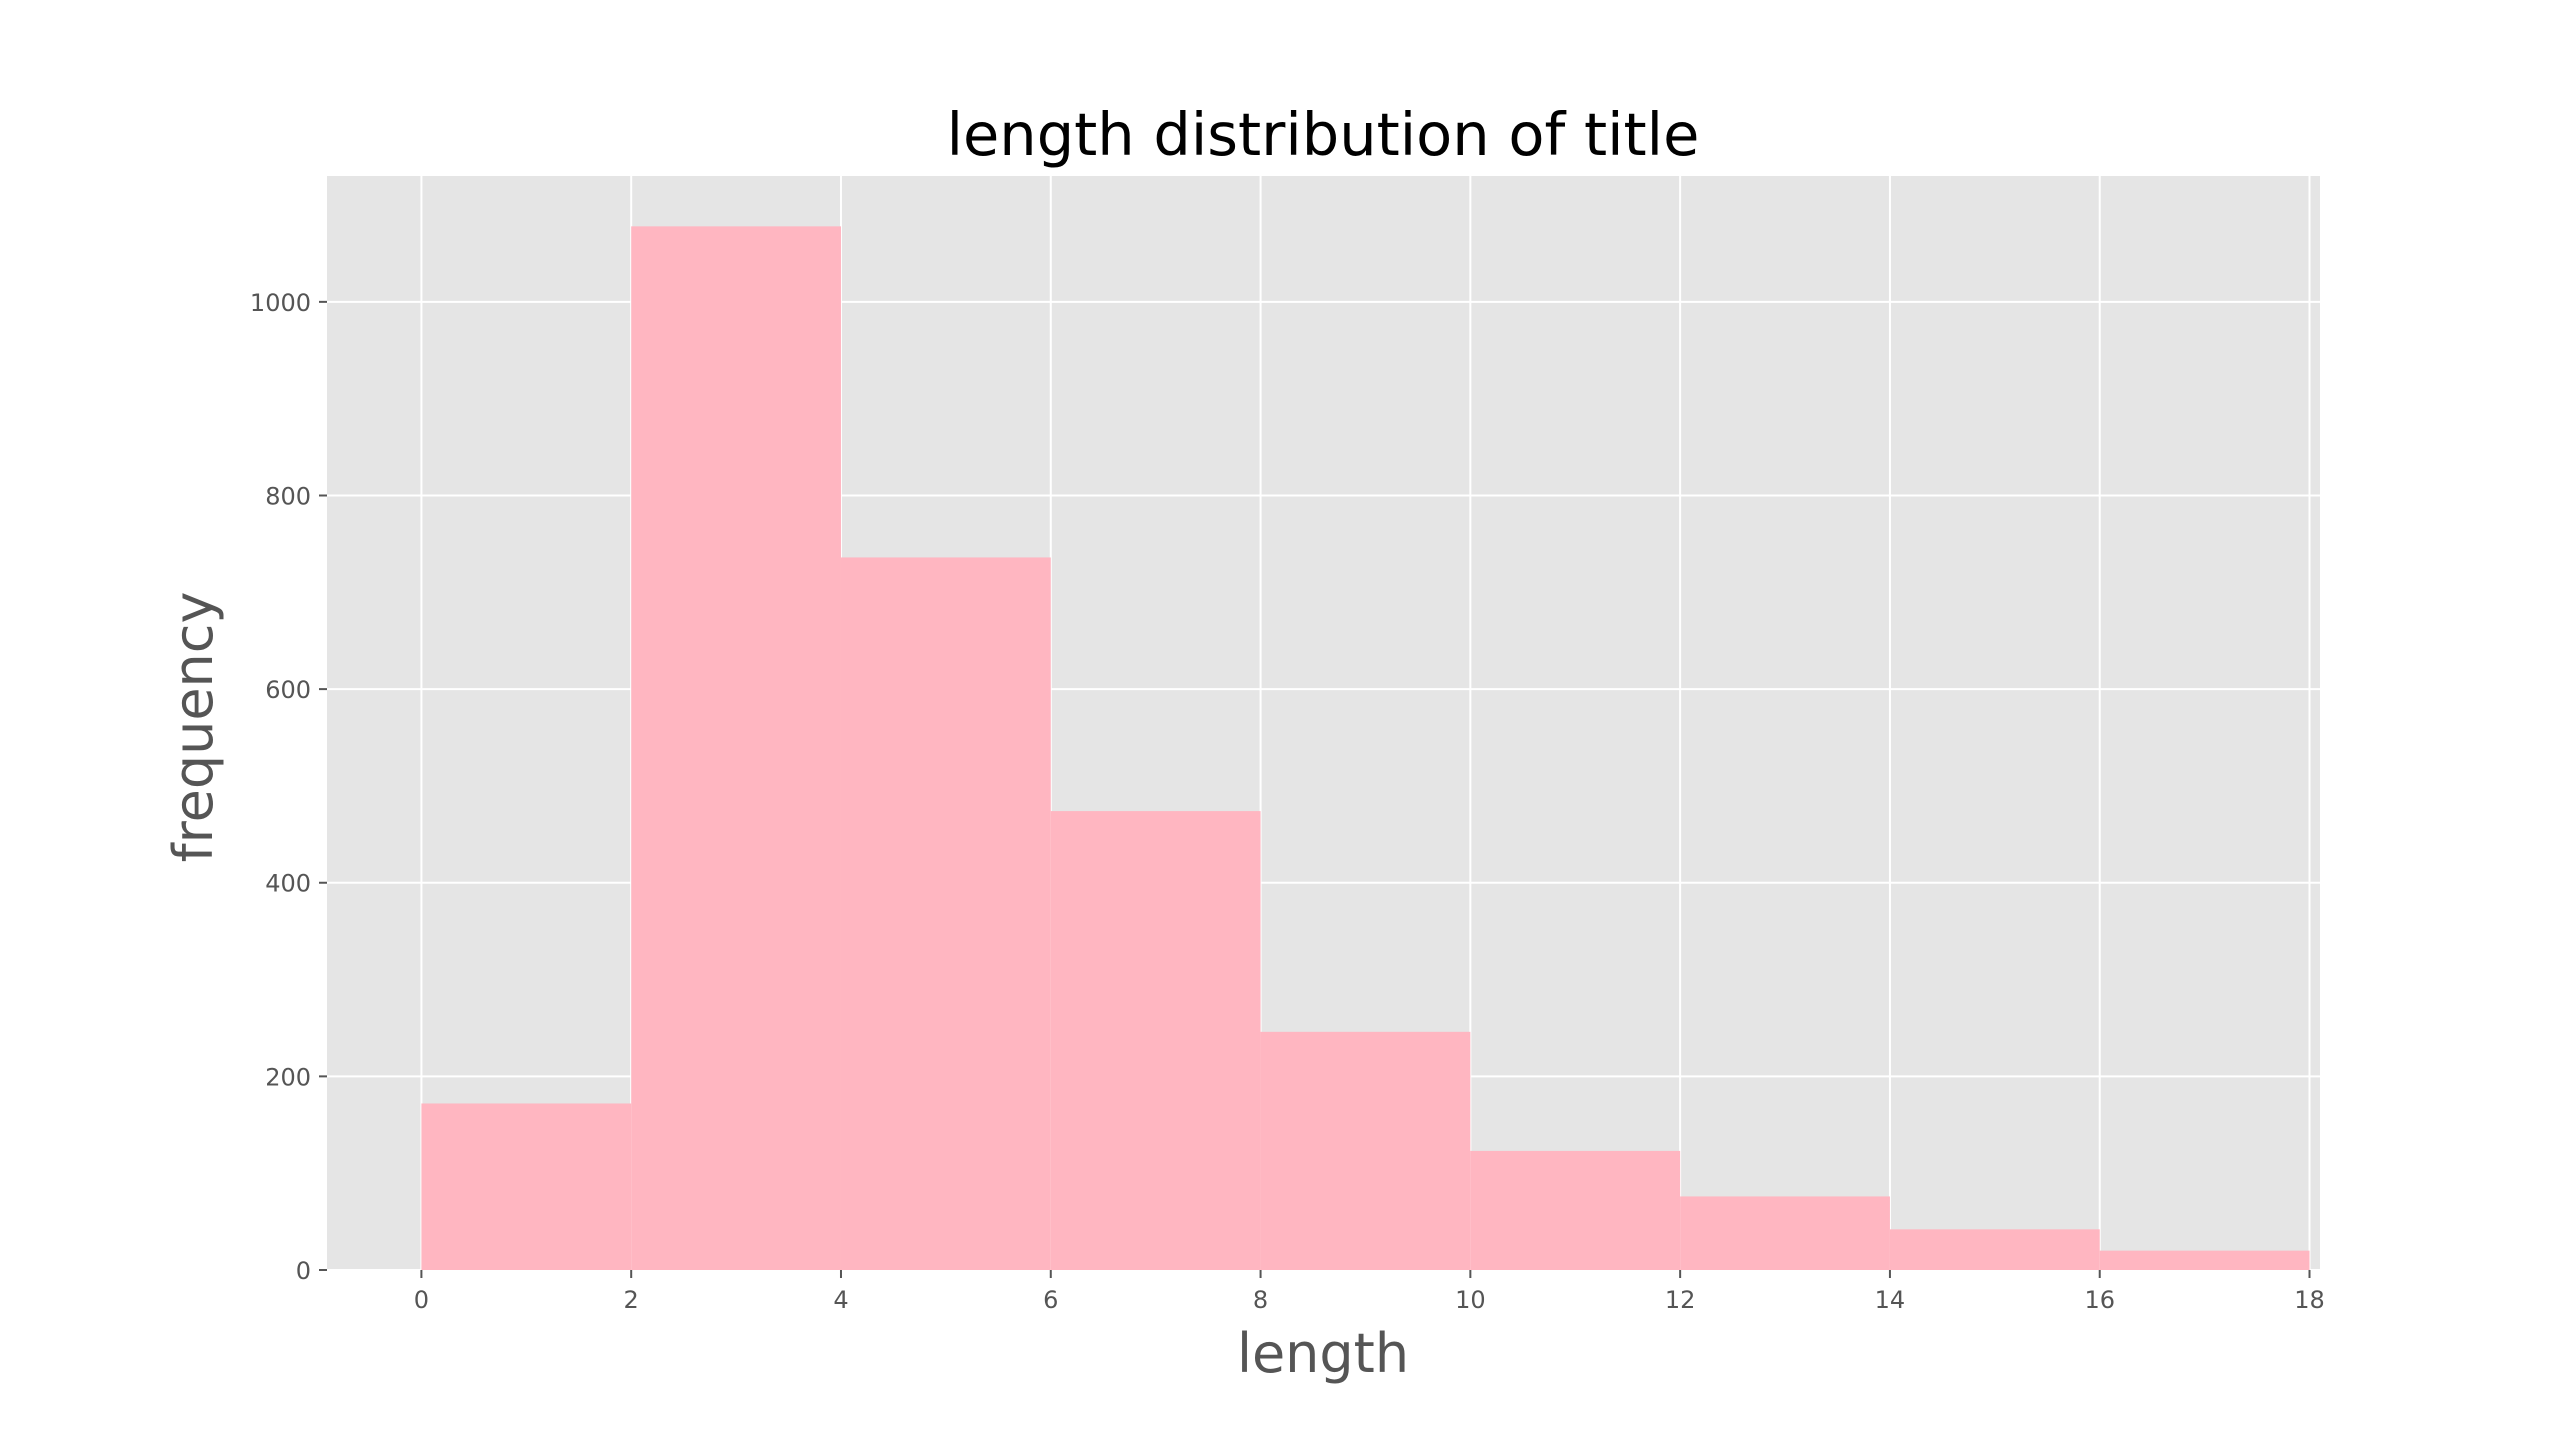 Image resolution: width=2560 pixels, height=1440 pixels. Describe the element at coordinates (1890, 1300) in the screenshot. I see `x-tick-label: 14` at that location.